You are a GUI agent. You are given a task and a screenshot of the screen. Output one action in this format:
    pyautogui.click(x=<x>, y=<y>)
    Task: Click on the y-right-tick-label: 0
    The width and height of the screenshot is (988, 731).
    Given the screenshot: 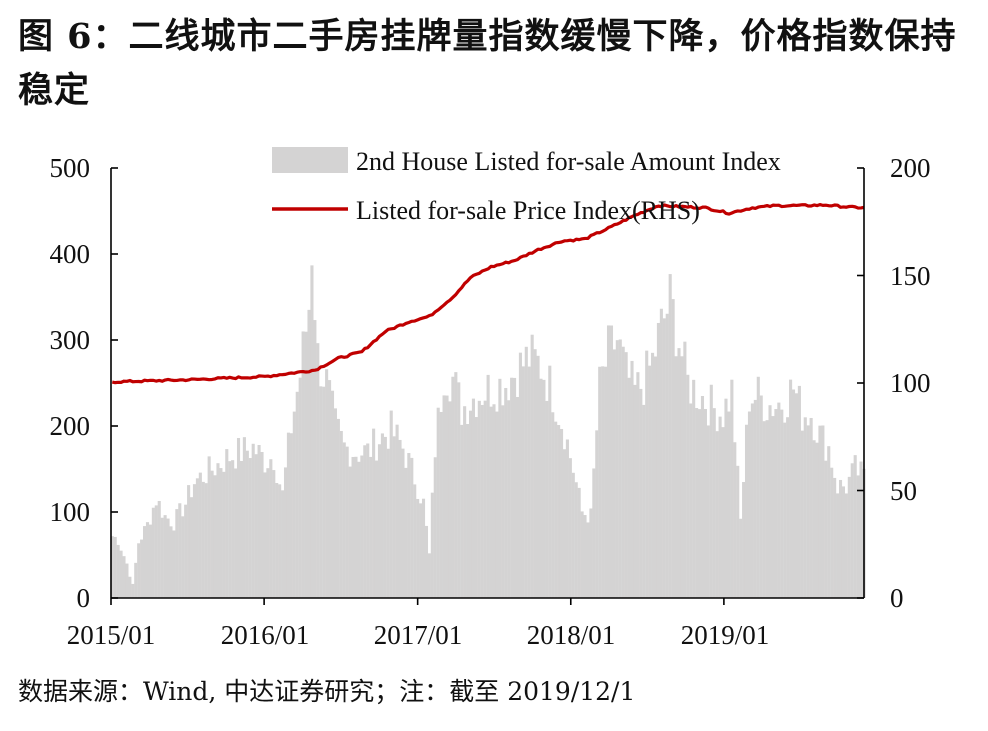 What is the action you would take?
    pyautogui.click(x=897, y=598)
    